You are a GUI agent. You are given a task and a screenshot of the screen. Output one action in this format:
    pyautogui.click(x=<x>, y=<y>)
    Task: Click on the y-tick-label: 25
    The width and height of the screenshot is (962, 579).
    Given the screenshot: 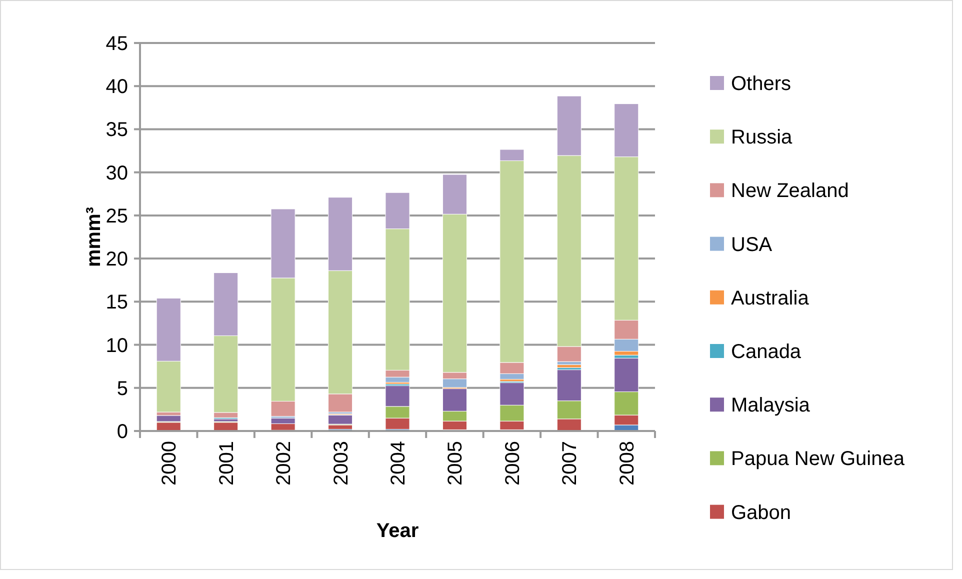 What is the action you would take?
    pyautogui.click(x=117, y=216)
    